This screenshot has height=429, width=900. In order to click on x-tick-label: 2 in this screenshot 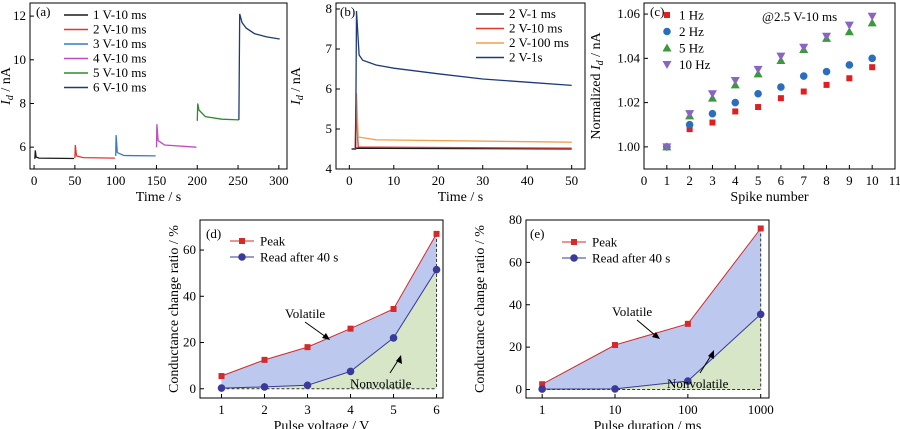, I will do `click(689, 180)`.